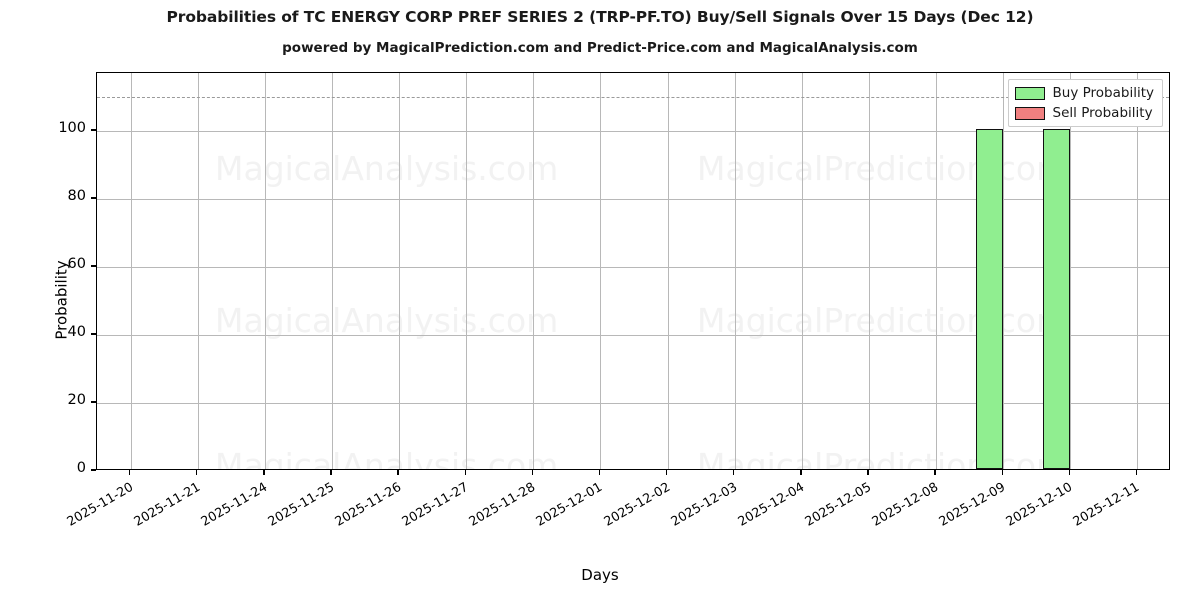  What do you see at coordinates (61, 300) in the screenshot?
I see `y-axis-title: Probability` at bounding box center [61, 300].